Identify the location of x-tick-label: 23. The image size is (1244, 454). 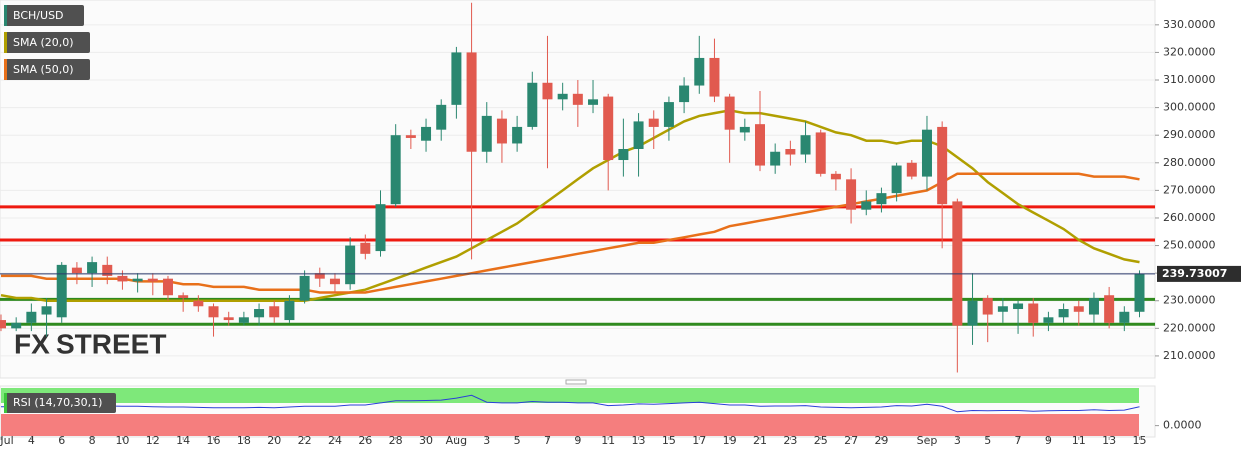
(790, 440).